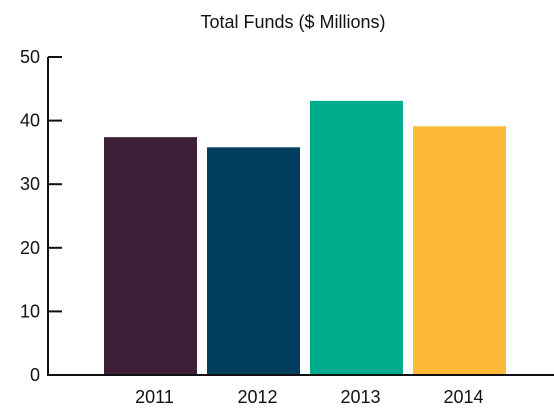  I want to click on y-tick-label-10: 10, so click(30, 311).